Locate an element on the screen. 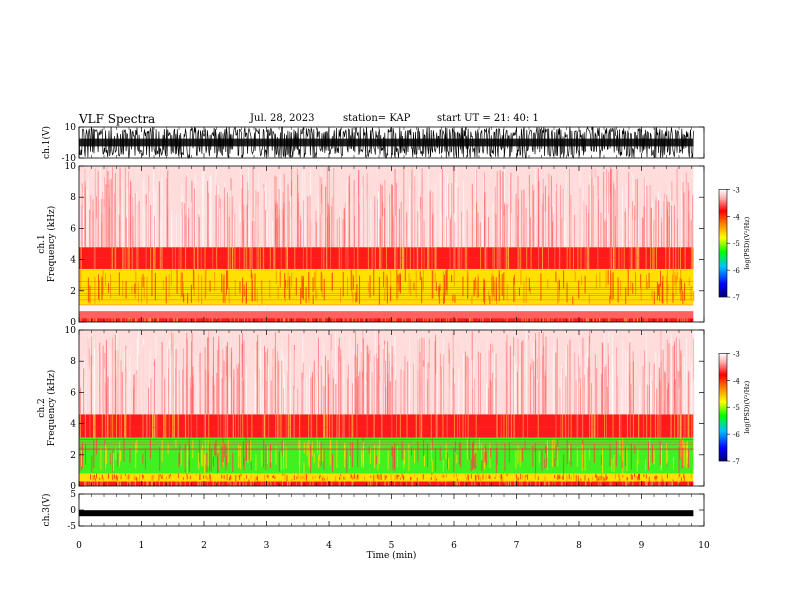 The width and height of the screenshot is (792, 612). x-tick-label: 7 is located at coordinates (517, 546).